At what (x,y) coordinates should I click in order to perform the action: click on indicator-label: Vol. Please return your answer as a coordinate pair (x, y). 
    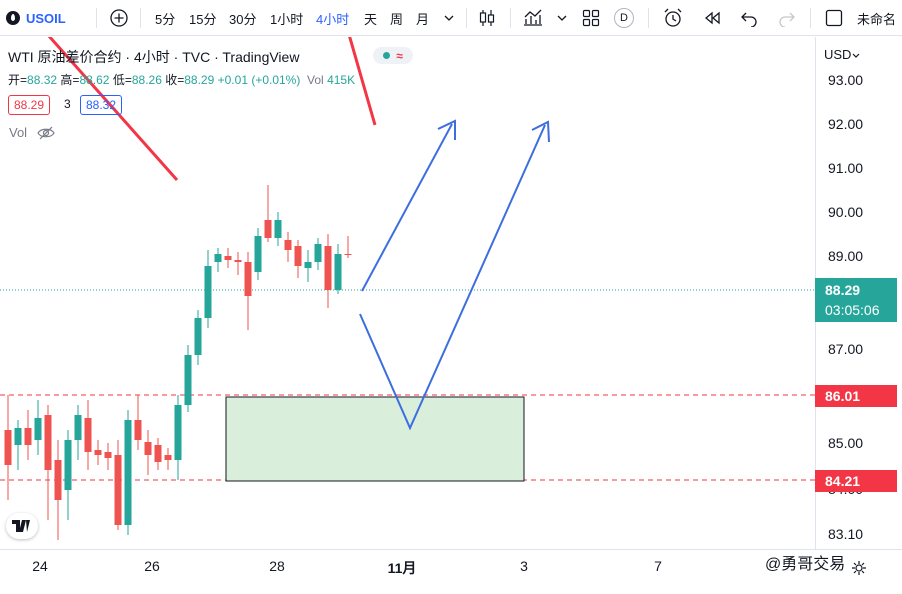
    Looking at the image, I should click on (18, 132).